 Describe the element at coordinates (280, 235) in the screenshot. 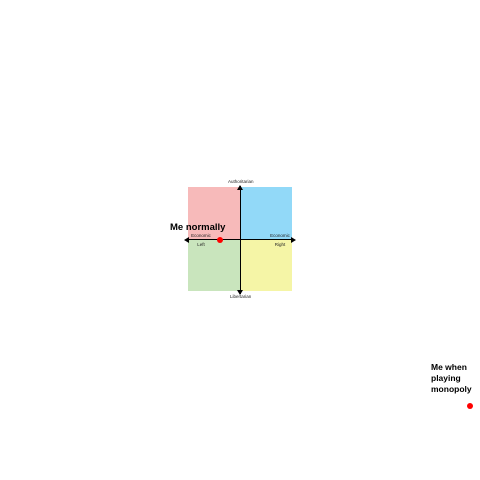

I see `axis-label-economic-right-line1: Economic` at that location.